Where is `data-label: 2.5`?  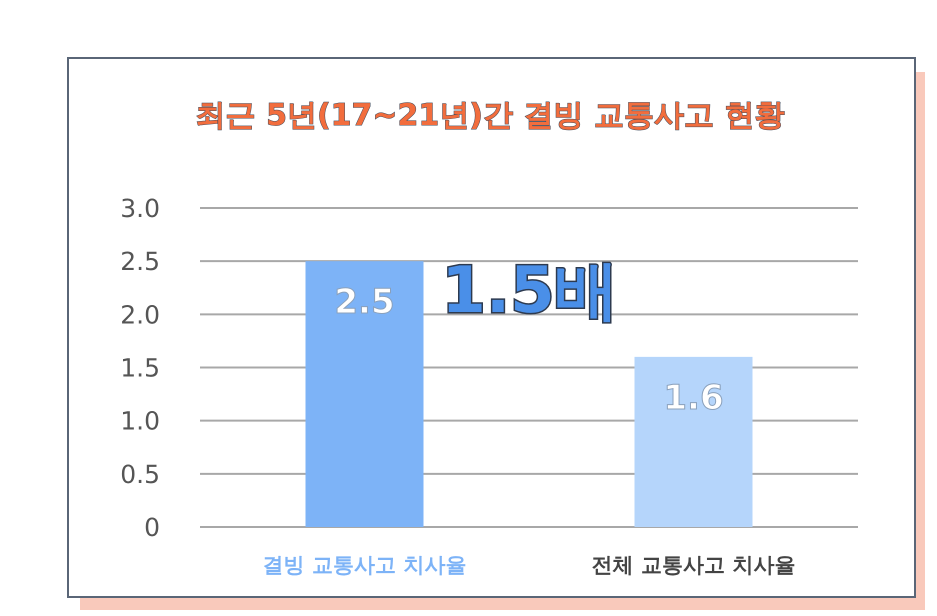
data-label: 2.5 is located at coordinates (364, 302).